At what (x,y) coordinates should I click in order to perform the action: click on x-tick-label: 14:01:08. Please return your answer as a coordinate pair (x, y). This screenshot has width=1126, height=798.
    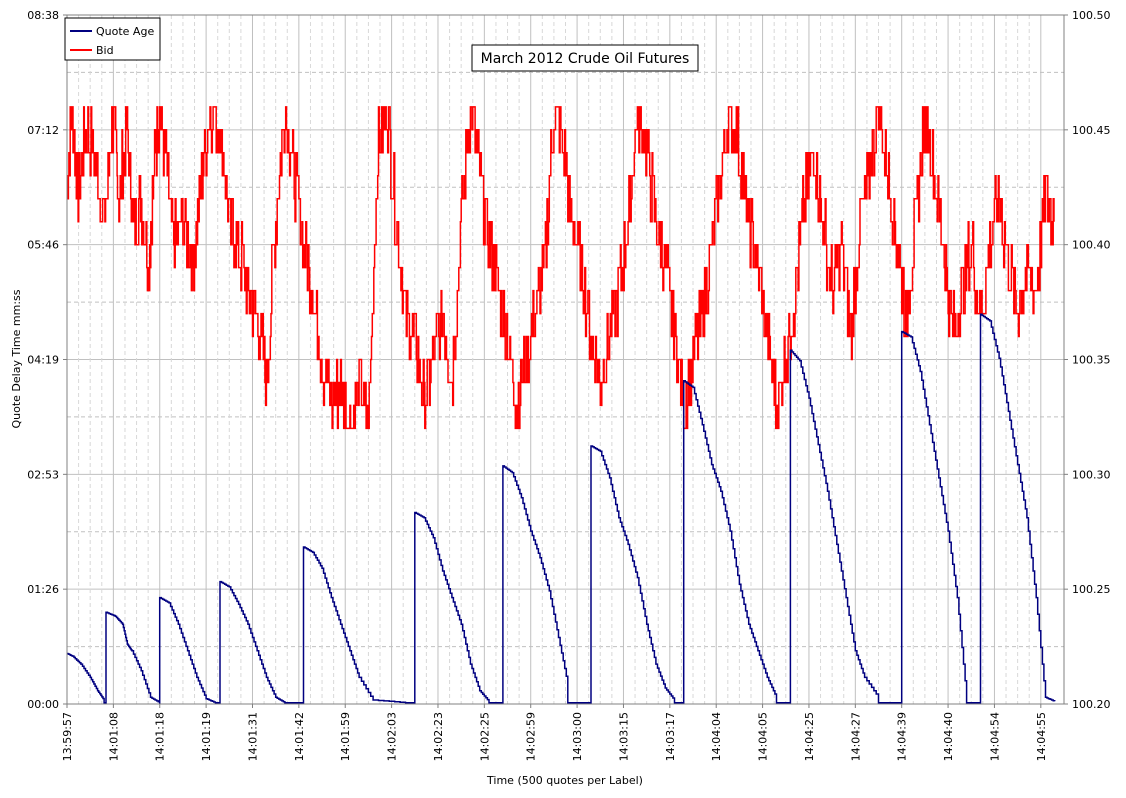
    Looking at the image, I should click on (113, 736).